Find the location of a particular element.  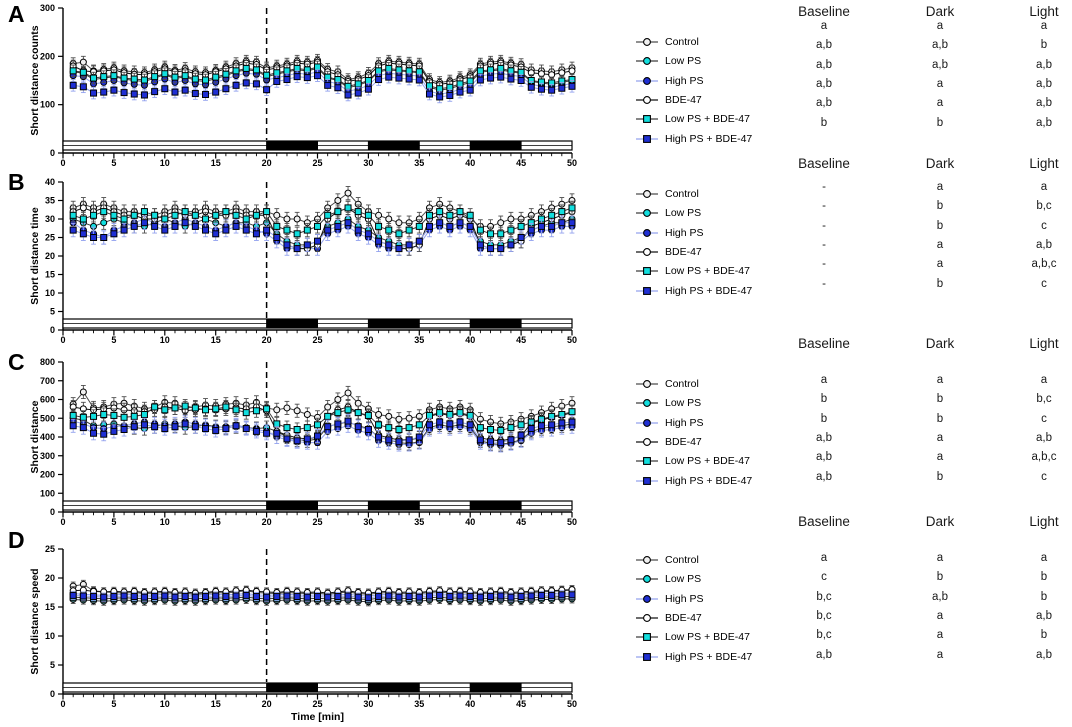

panel-c-letter: C is located at coordinates (16, 362).